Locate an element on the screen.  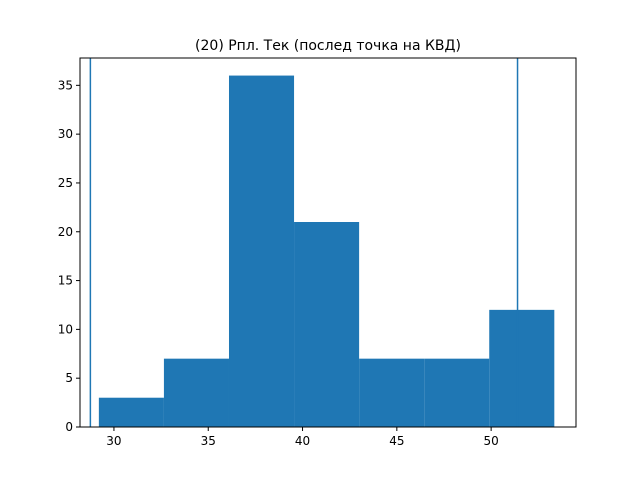
x-tick-label: 45 is located at coordinates (396, 441).